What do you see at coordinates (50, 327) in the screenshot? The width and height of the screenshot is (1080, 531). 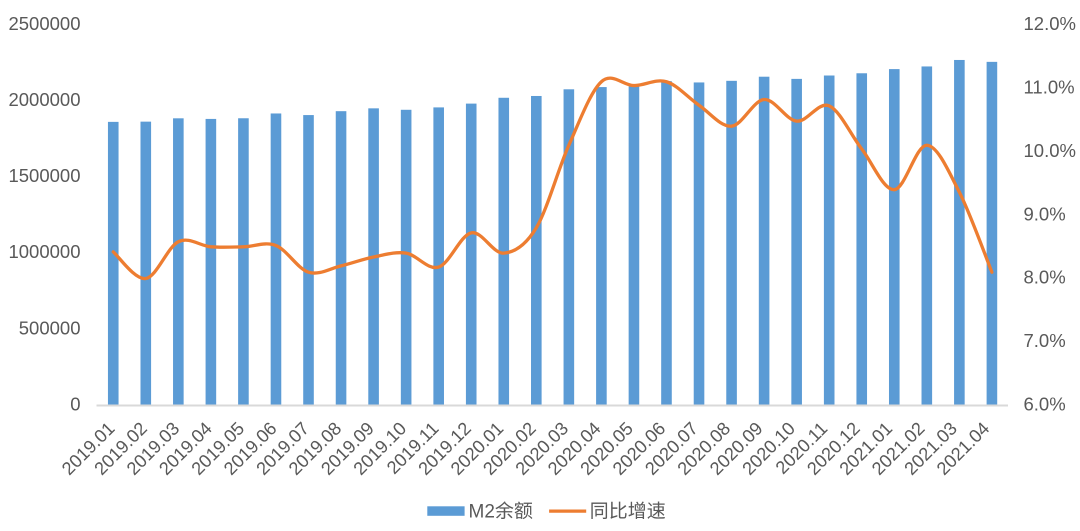 I see `svg-text: 500000` at bounding box center [50, 327].